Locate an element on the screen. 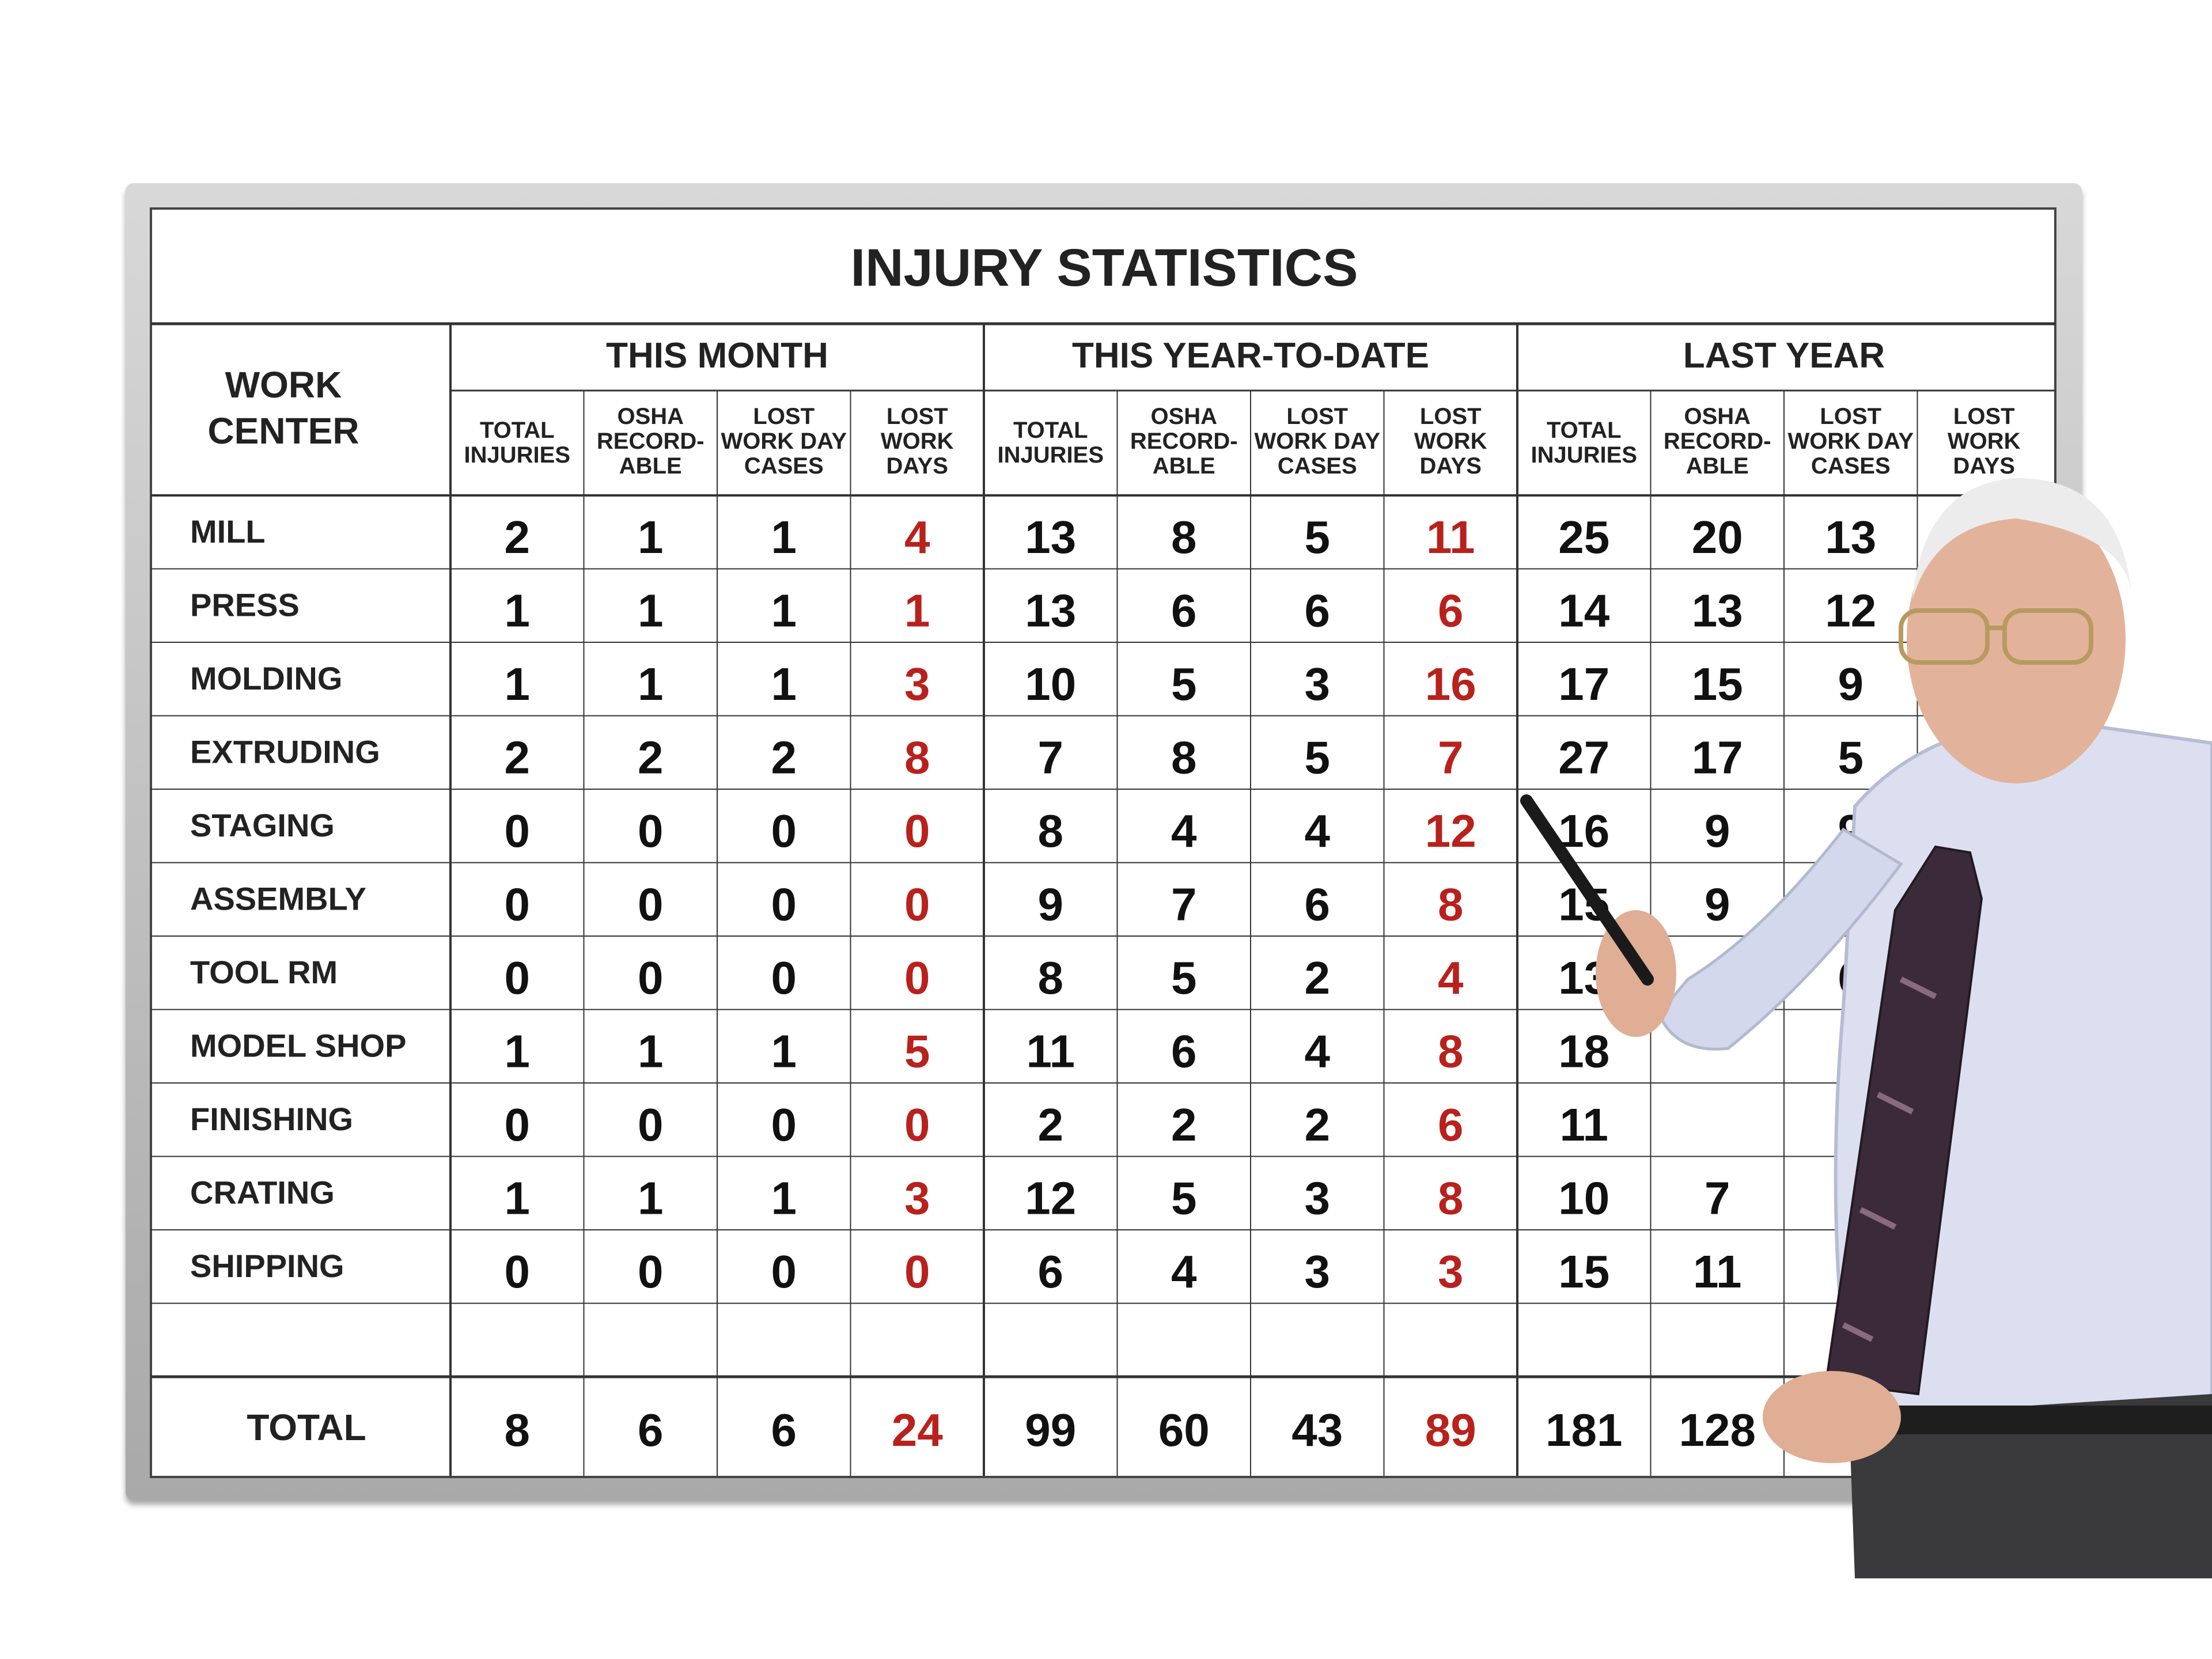 Image resolution: width=2212 pixels, height=1659 pixels. subcolumn-header: DAYS is located at coordinates (1451, 466).